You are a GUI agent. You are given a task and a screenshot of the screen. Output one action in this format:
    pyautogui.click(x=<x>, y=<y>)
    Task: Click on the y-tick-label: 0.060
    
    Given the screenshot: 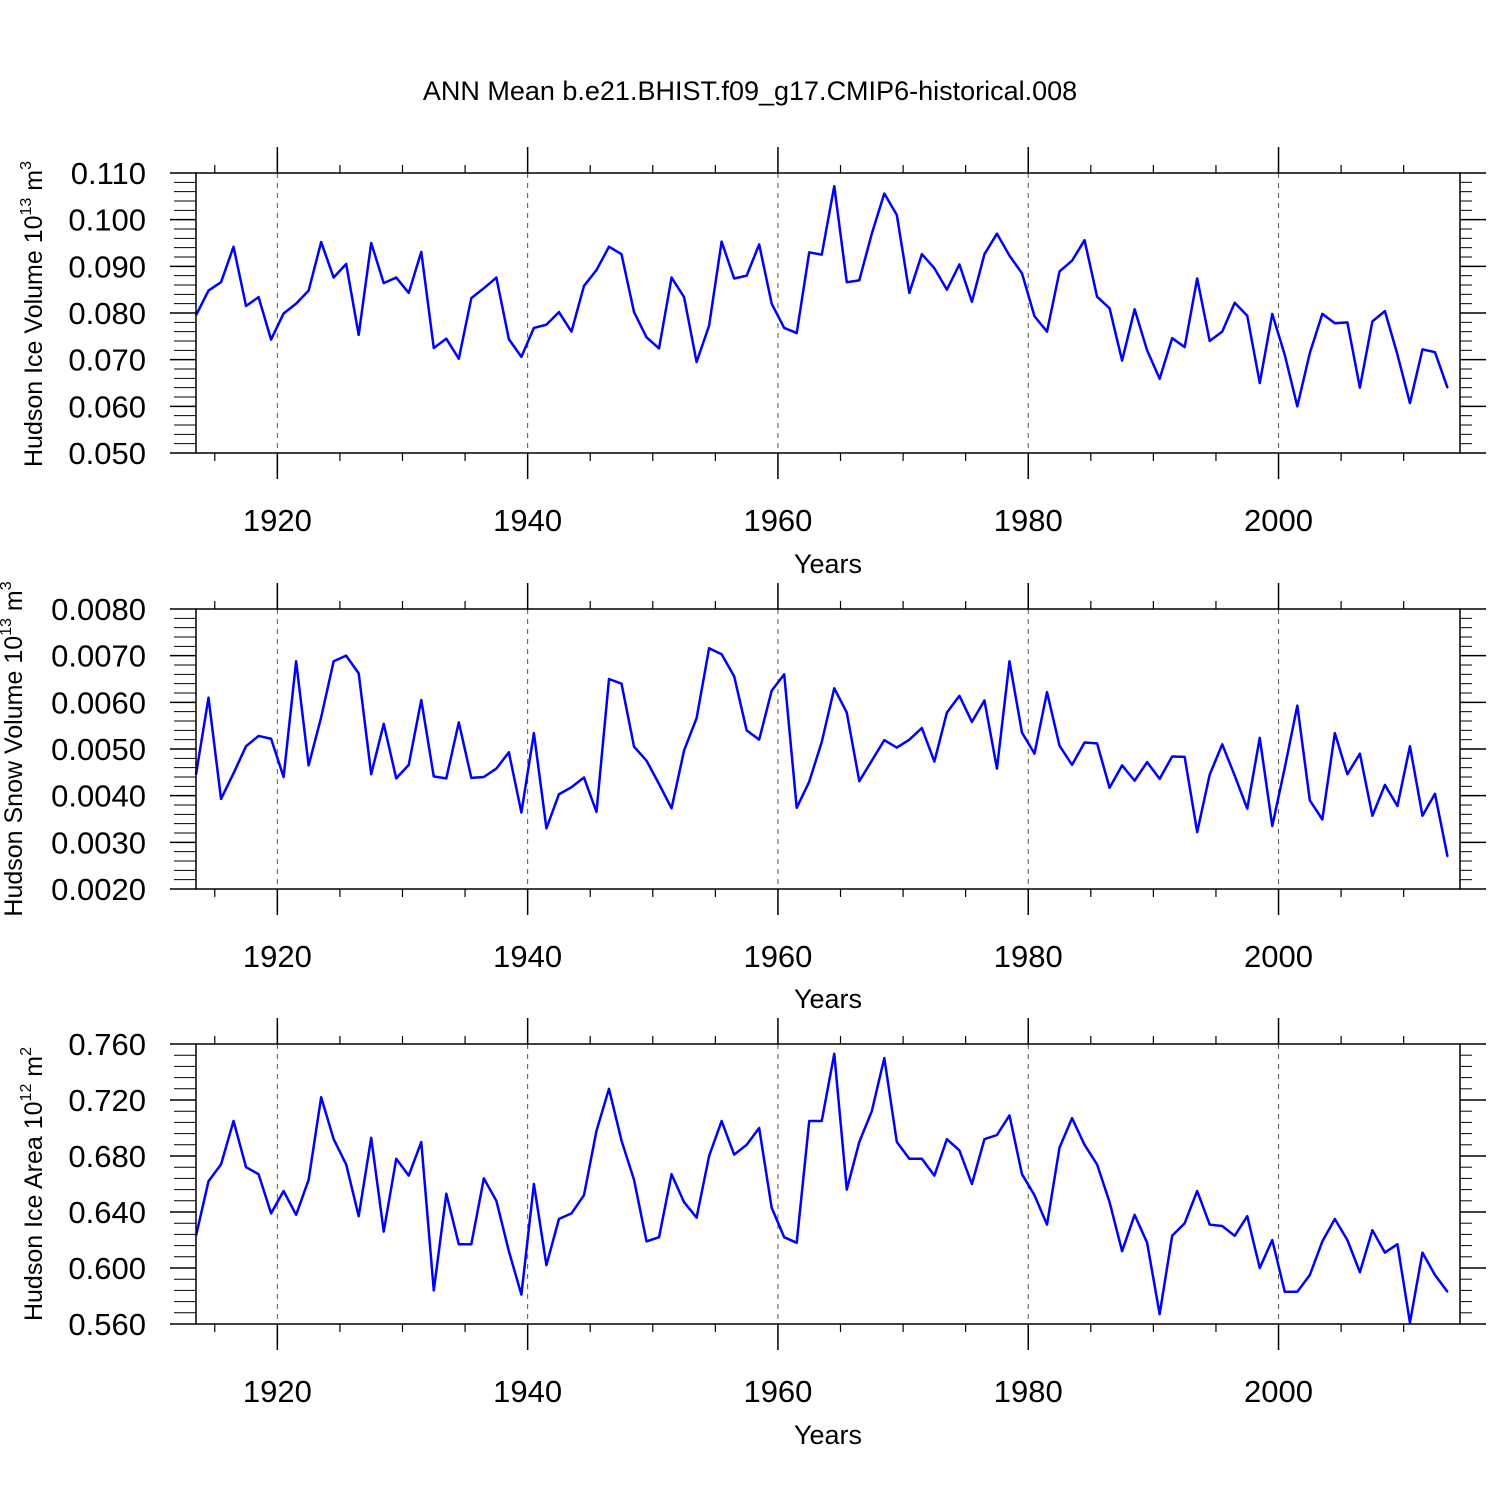 What is the action you would take?
    pyautogui.click(x=107, y=406)
    